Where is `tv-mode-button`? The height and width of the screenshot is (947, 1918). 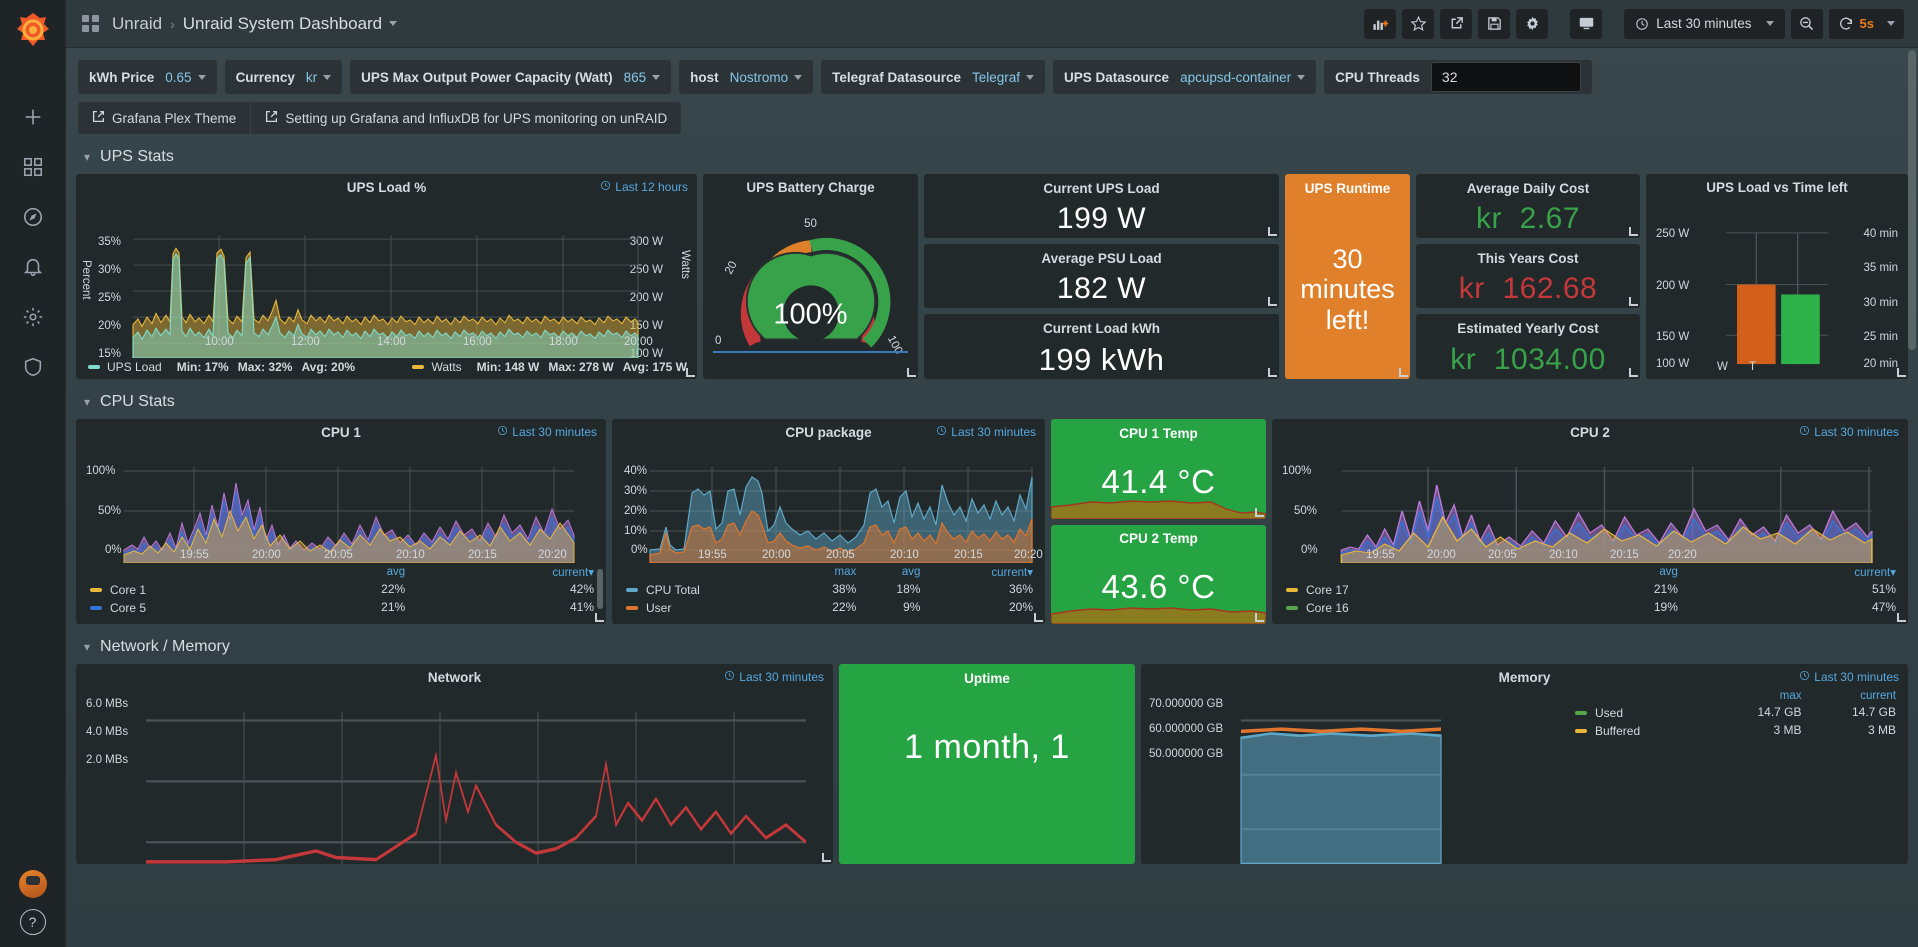 tv-mode-button is located at coordinates (1586, 23).